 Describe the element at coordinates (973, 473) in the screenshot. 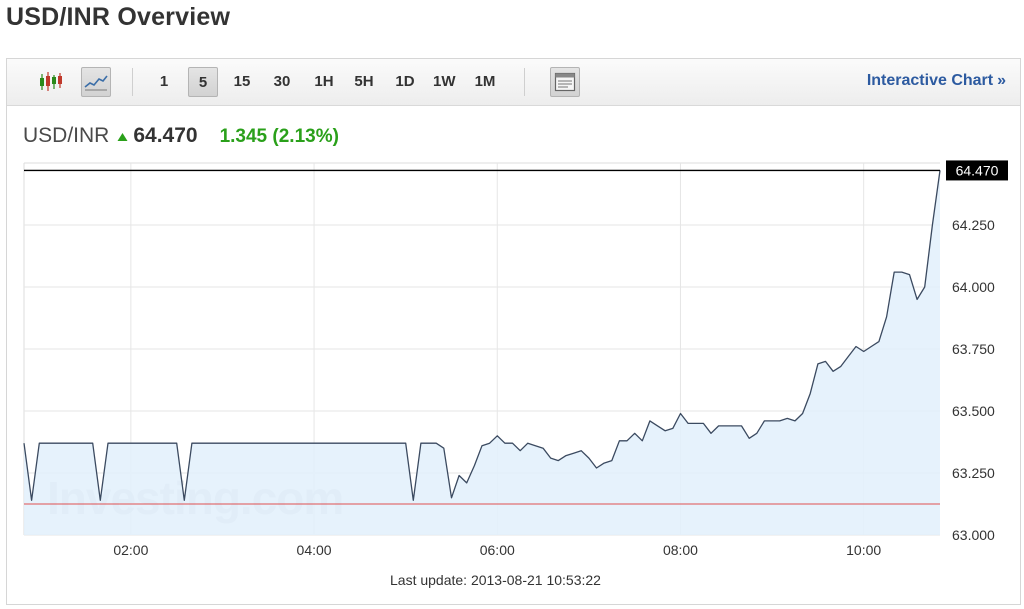

I see `y-tick-label: 63.250` at that location.